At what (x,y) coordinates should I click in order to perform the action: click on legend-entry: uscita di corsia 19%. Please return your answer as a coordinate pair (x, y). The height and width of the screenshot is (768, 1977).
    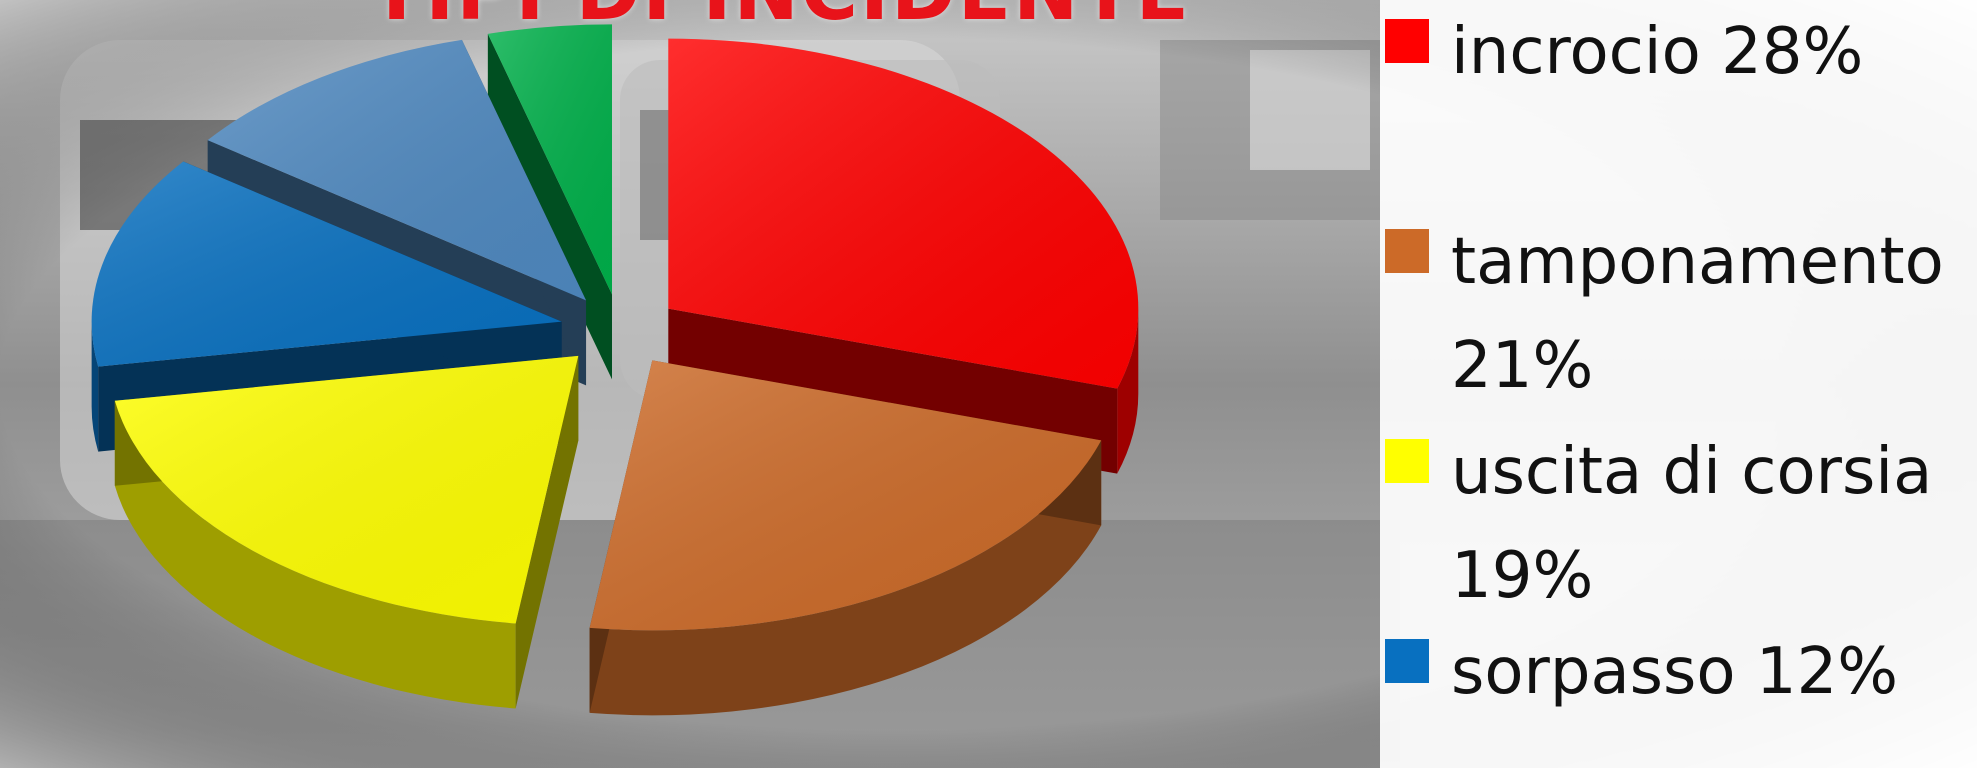
    Looking at the image, I should click on (1678, 524).